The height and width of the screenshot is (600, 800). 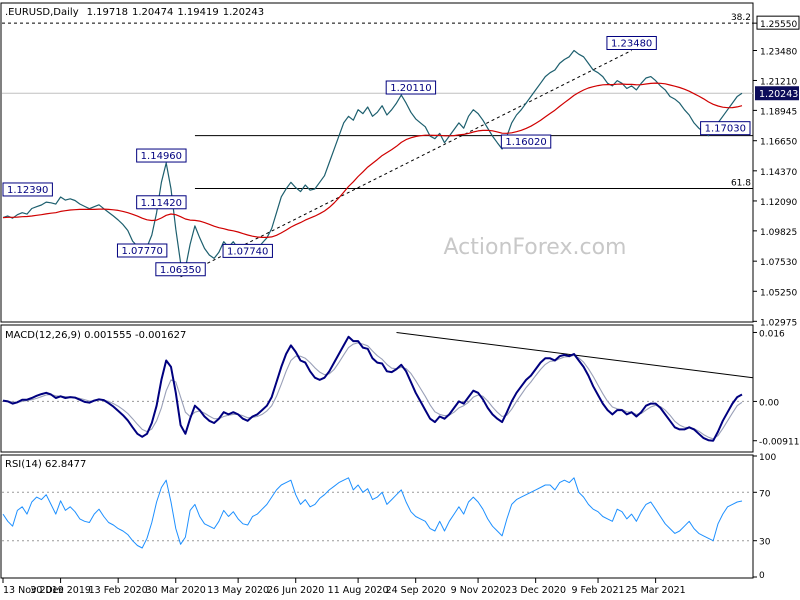 What do you see at coordinates (779, 443) in the screenshot?
I see `macd-y-tick-label: -0.009116` at bounding box center [779, 443].